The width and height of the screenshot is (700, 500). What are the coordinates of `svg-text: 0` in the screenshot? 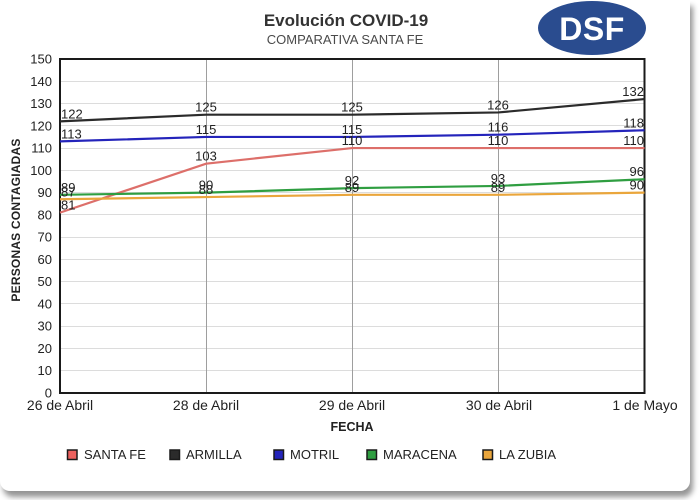 It's located at (48, 393).